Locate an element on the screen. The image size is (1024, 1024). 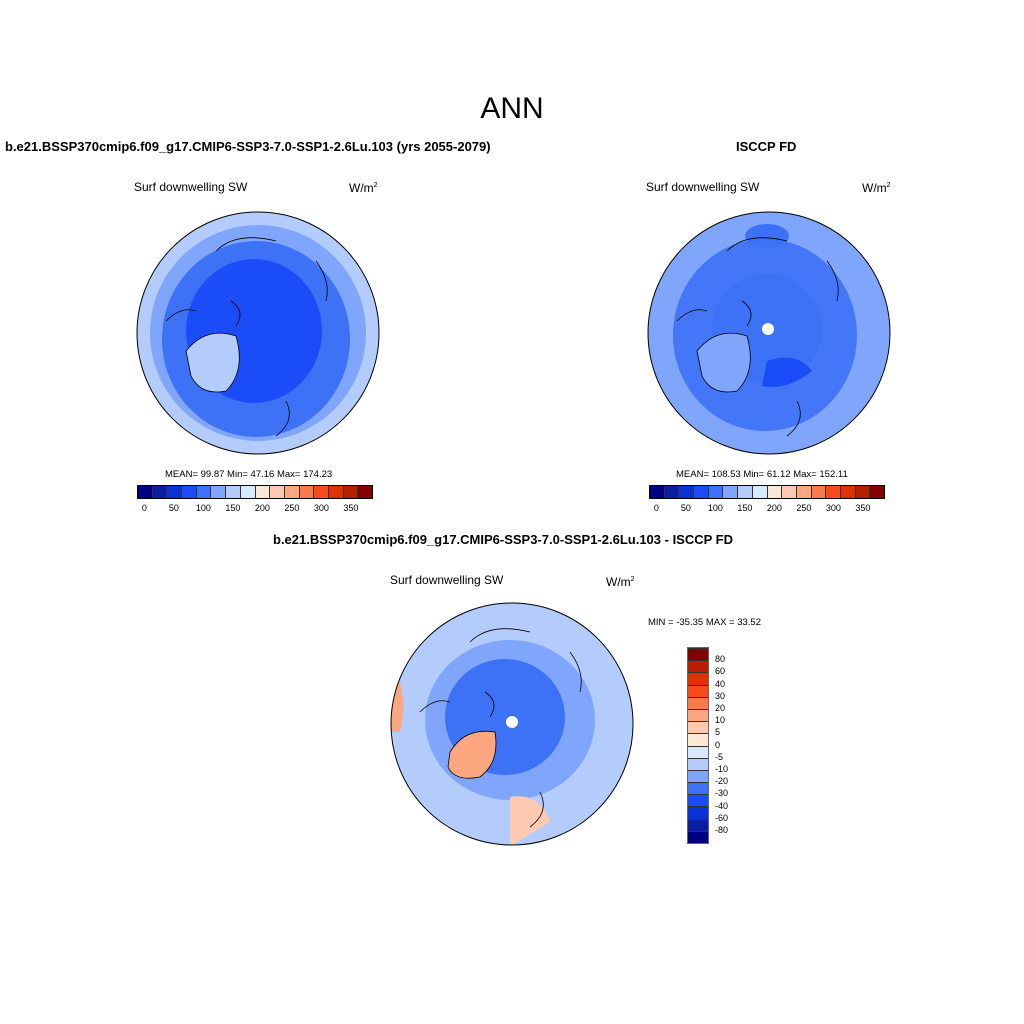
panel1-colorbar is located at coordinates (255, 492).